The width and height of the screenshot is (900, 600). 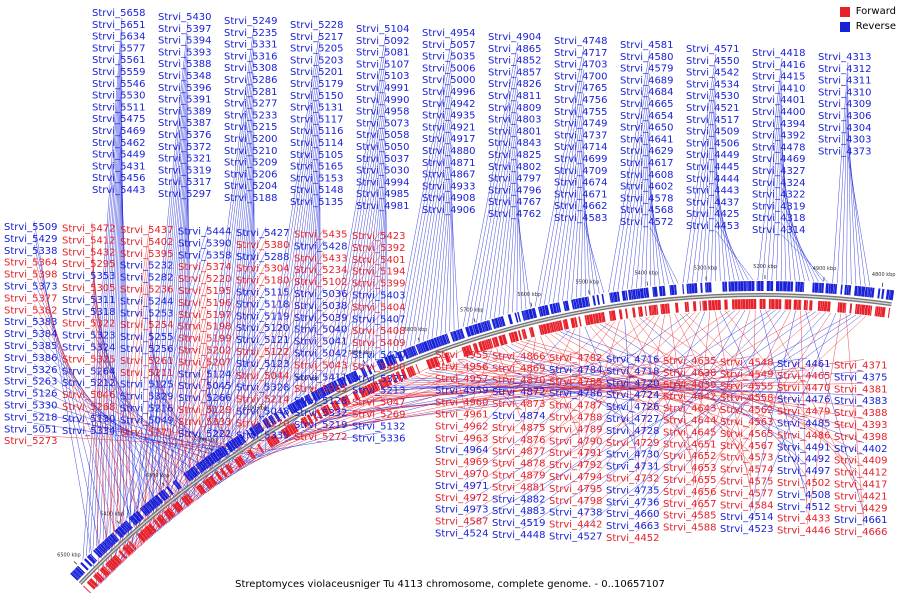 I want to click on gene-label: Strvi_4324, so click(x=779, y=183).